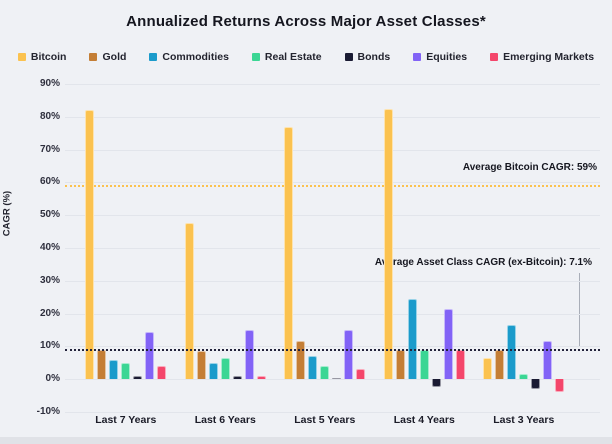  I want to click on bar-bonds-last-6-years, so click(237, 377).